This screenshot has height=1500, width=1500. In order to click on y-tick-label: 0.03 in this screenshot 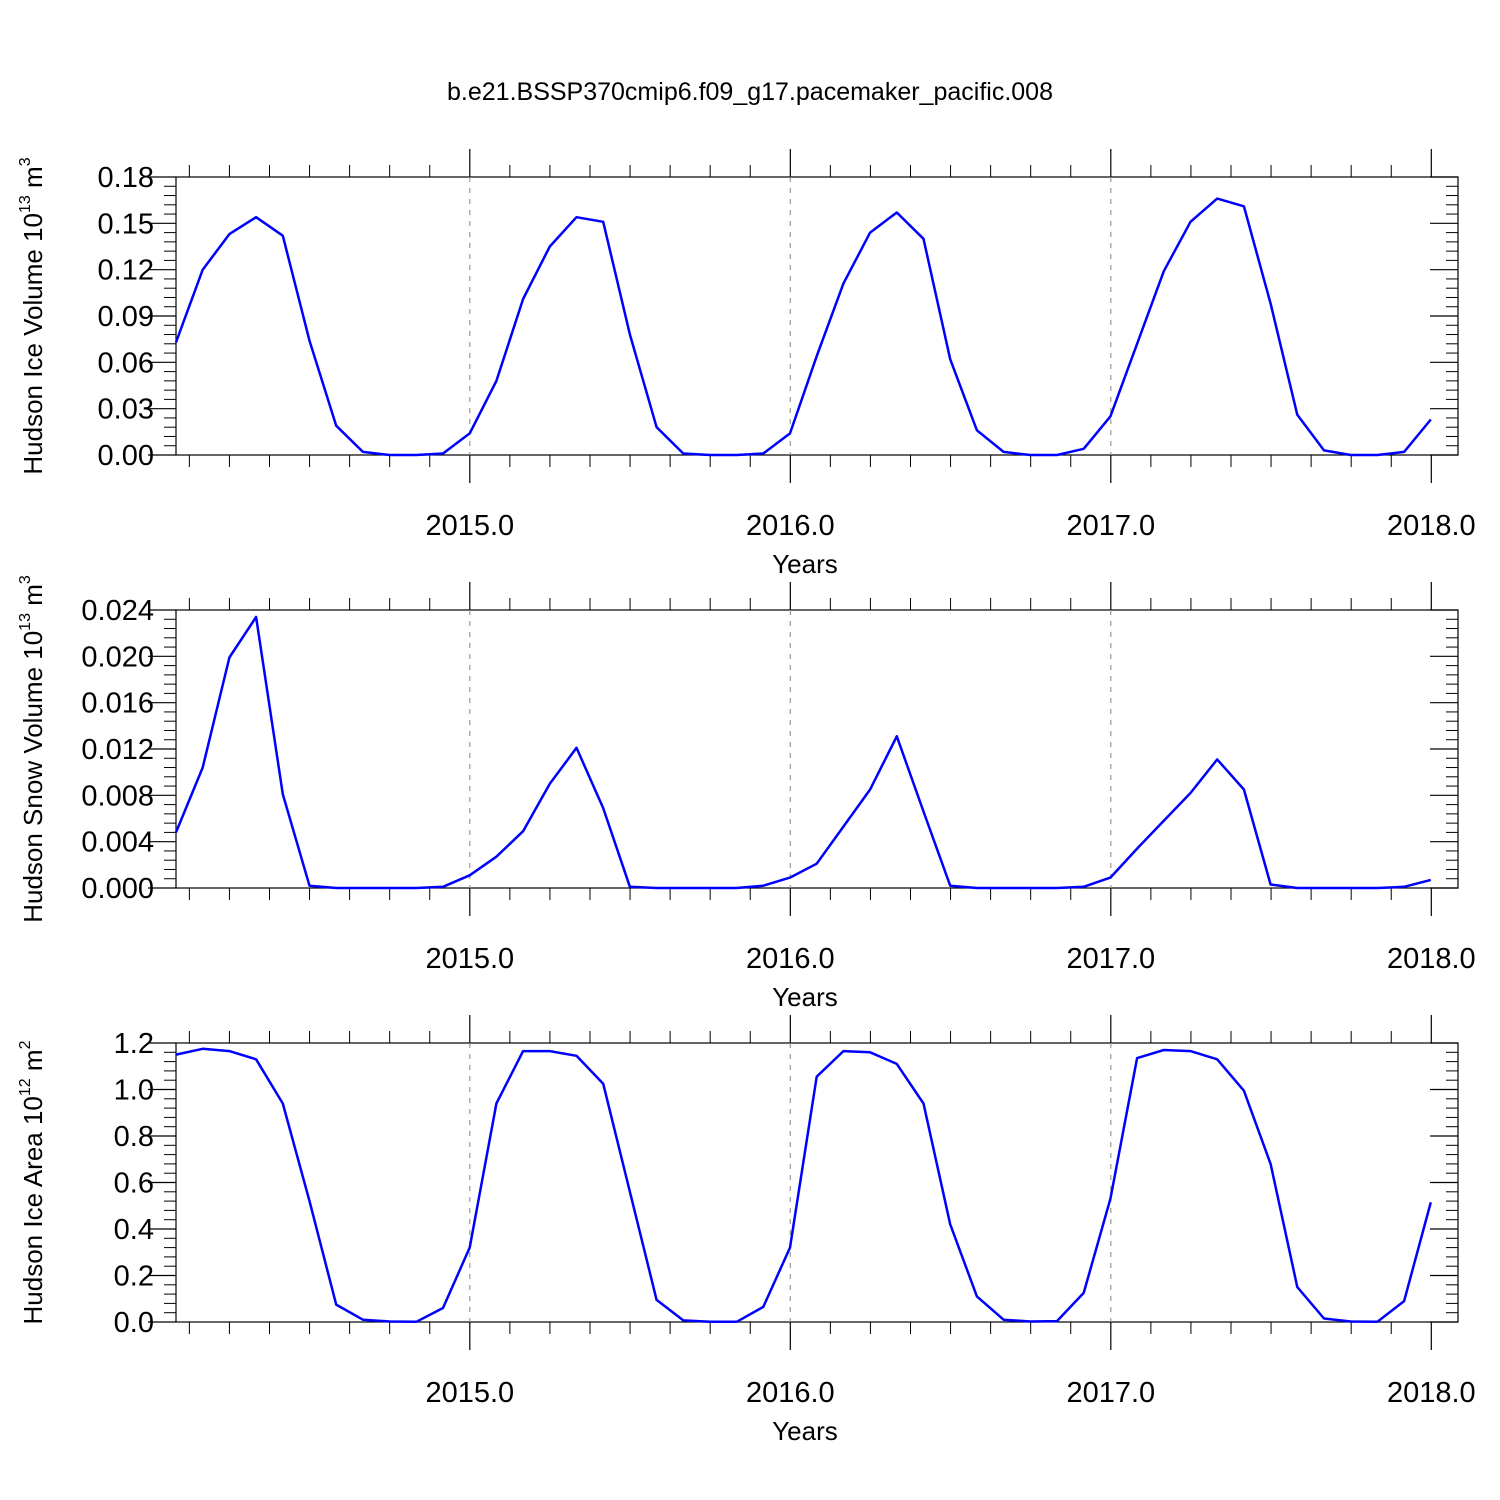, I will do `click(126, 410)`.